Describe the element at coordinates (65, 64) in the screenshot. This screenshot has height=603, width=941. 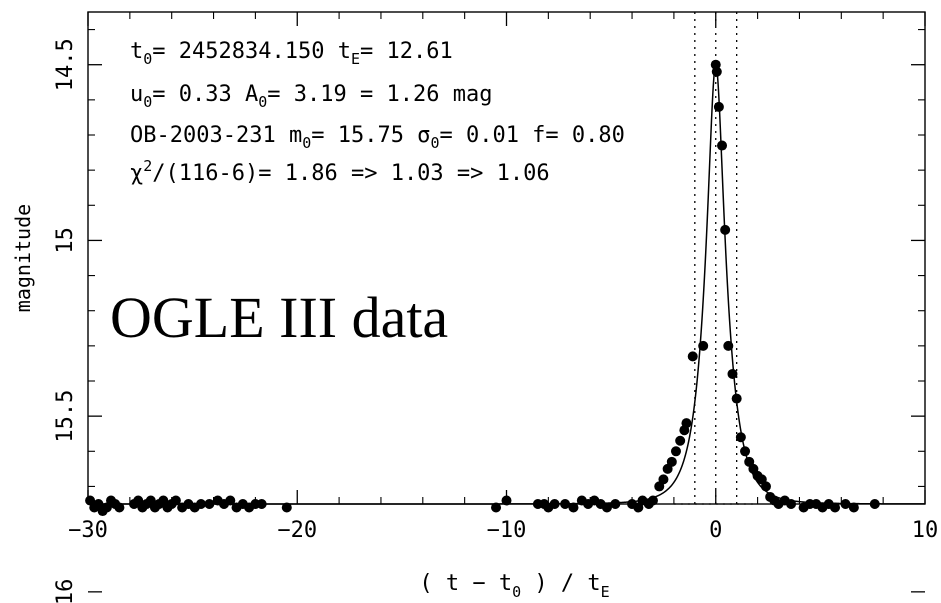
I see `y-tick-label: 14.5` at that location.